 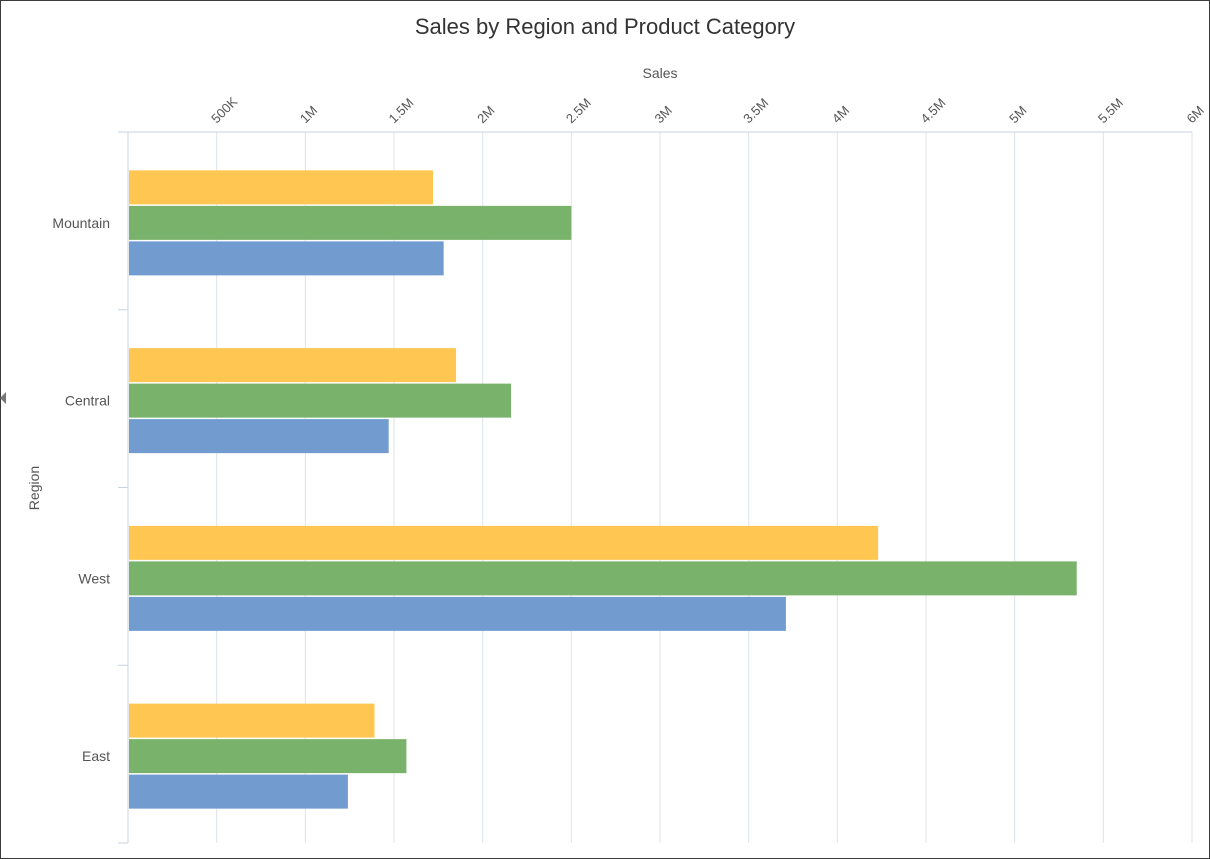 I want to click on x-tick-label: 5.5M, so click(x=1110, y=110).